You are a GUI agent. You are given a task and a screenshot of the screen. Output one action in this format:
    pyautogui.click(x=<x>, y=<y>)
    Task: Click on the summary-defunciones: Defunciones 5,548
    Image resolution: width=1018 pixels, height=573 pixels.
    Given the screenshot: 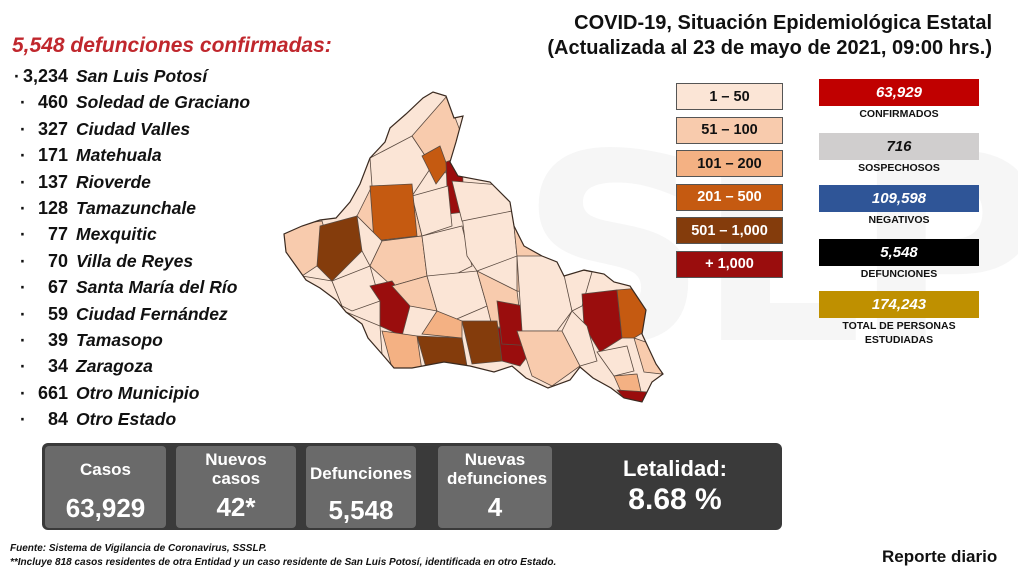 What is the action you would take?
    pyautogui.click(x=361, y=487)
    